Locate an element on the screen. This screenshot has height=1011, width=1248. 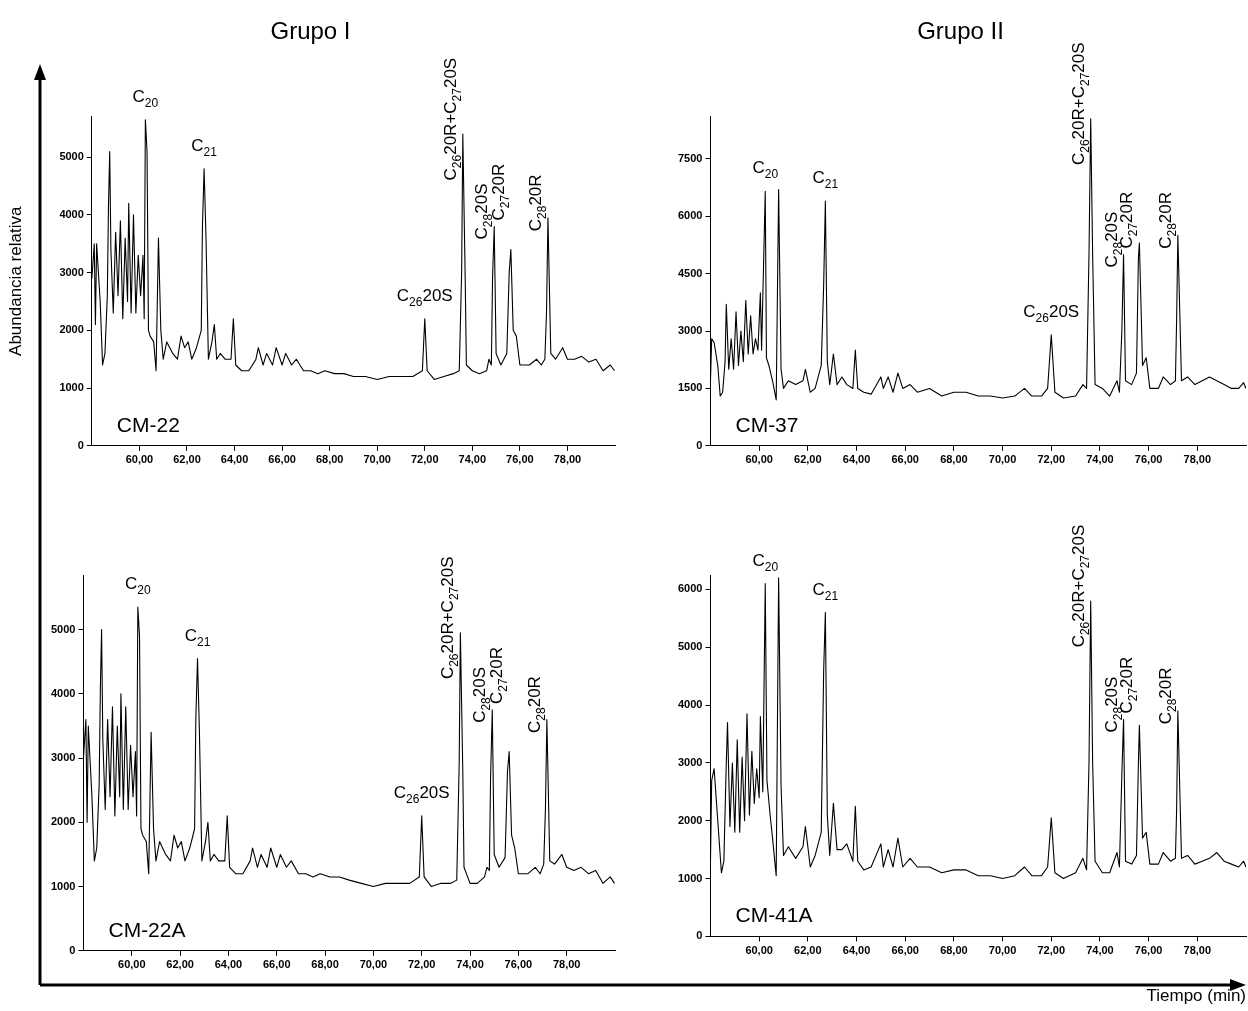
annotation: CM-22 is located at coordinates (148, 424).